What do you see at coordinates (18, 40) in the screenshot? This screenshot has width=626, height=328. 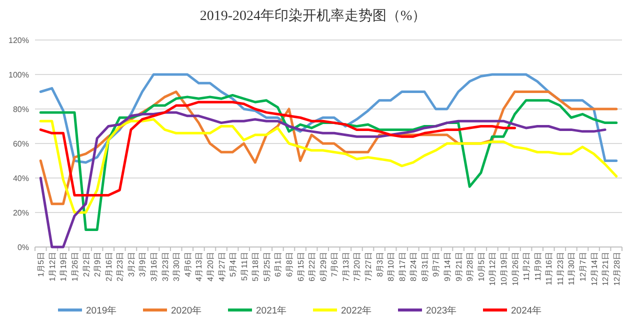 I see `ytick: 120%` at bounding box center [18, 40].